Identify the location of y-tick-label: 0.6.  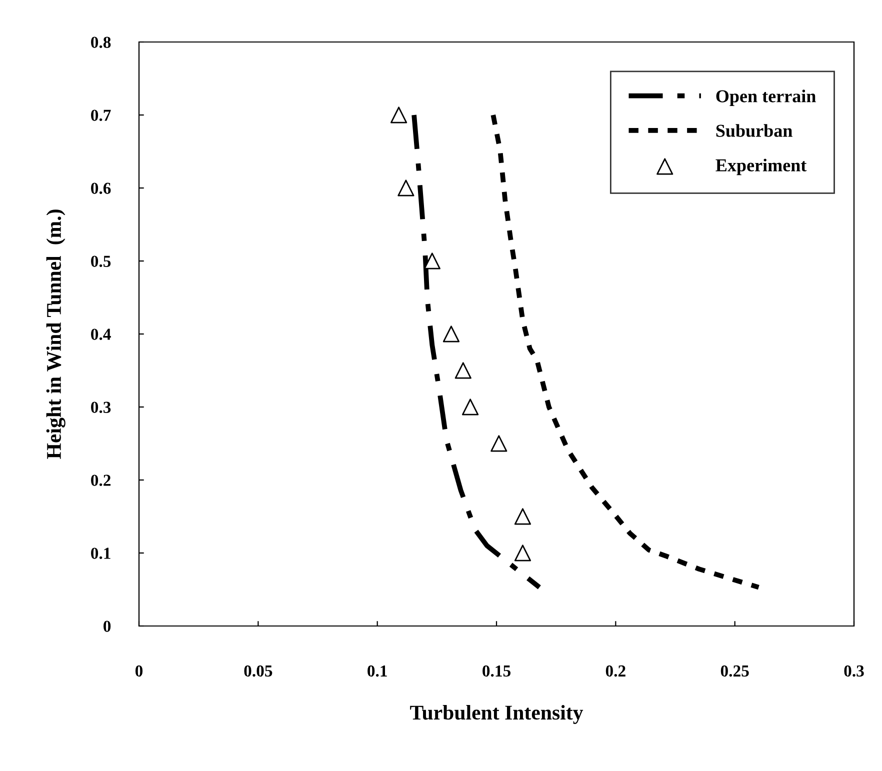
(101, 188).